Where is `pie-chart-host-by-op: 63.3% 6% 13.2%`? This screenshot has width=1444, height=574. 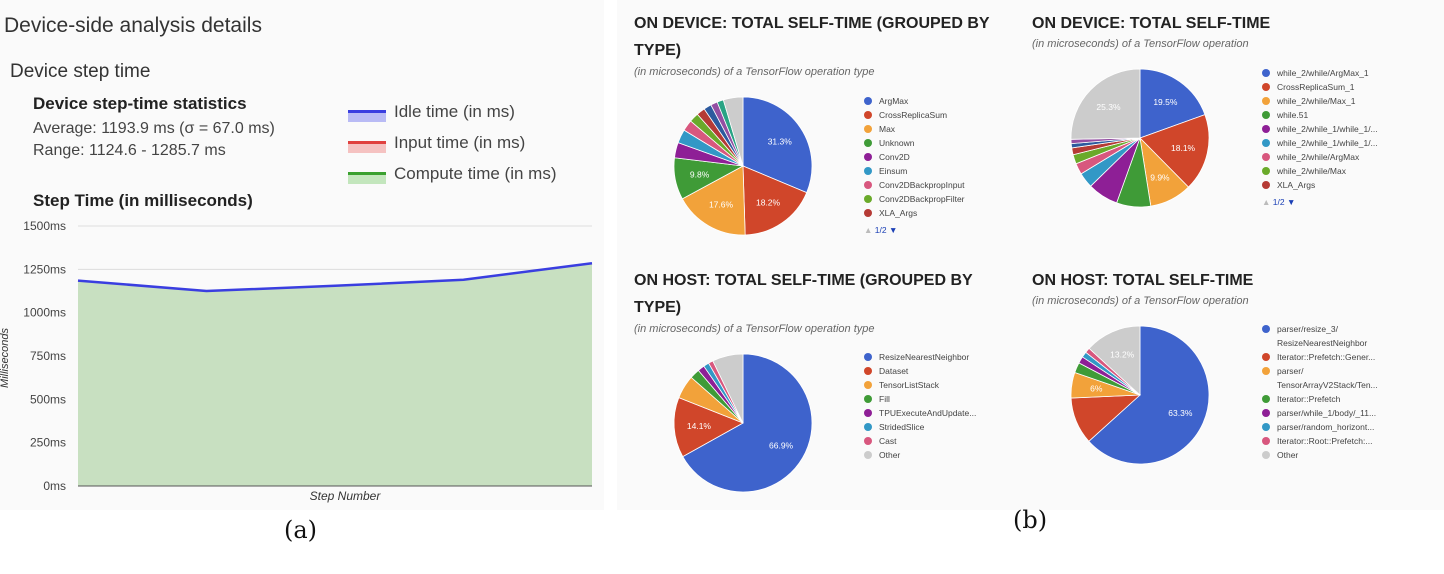 pie-chart-host-by-op: 63.3% 6% 13.2% is located at coordinates (1140, 395).